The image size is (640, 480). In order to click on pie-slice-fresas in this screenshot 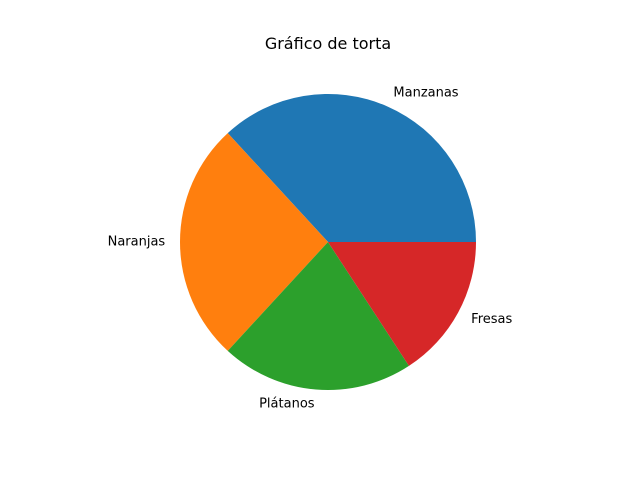, I will do `click(402, 304)`.